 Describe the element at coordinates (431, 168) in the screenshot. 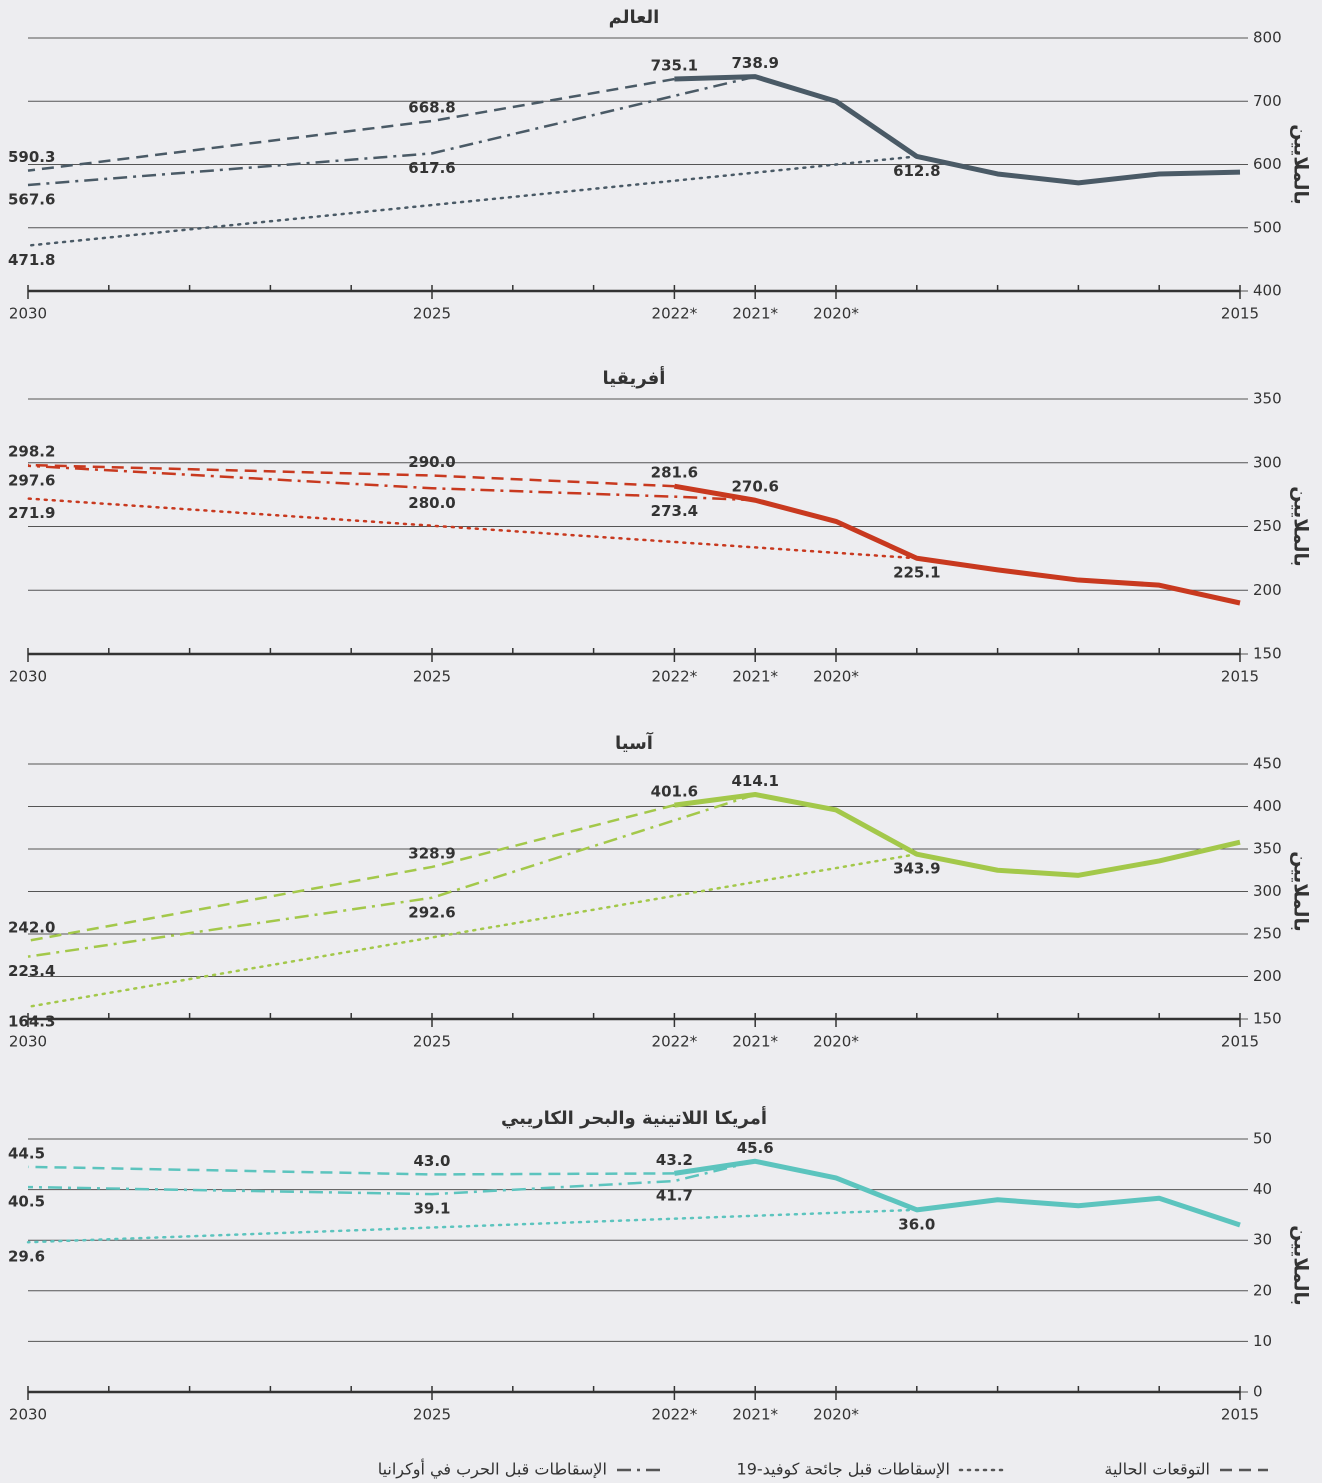

I see `value-label: 617.6` at that location.